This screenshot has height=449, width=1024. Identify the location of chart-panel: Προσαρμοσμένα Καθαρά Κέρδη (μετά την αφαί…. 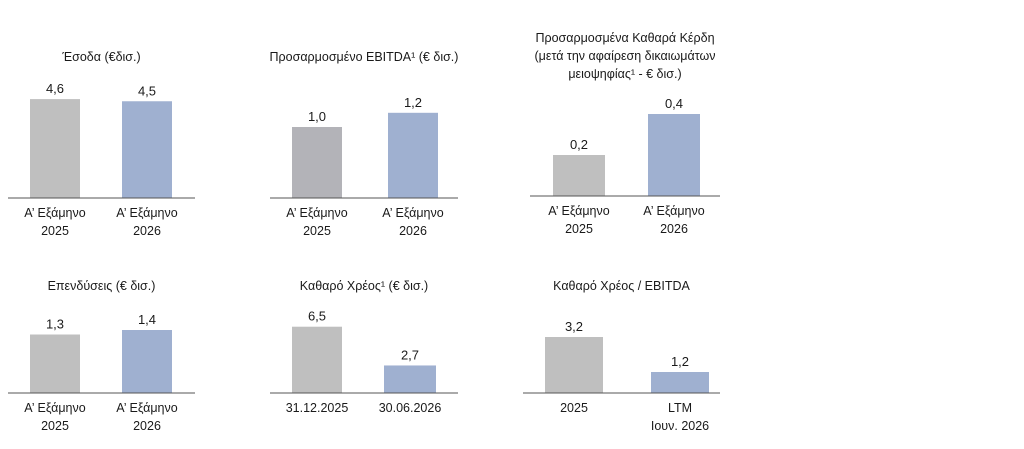
(625, 133).